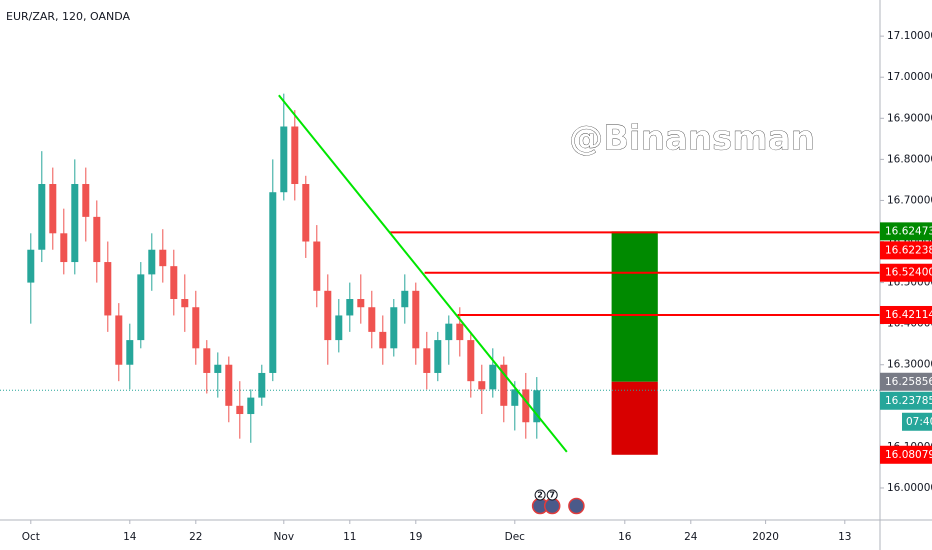 The width and height of the screenshot is (932, 550). What do you see at coordinates (765, 537) in the screenshot?
I see `x-tick-label: 2020` at bounding box center [765, 537].